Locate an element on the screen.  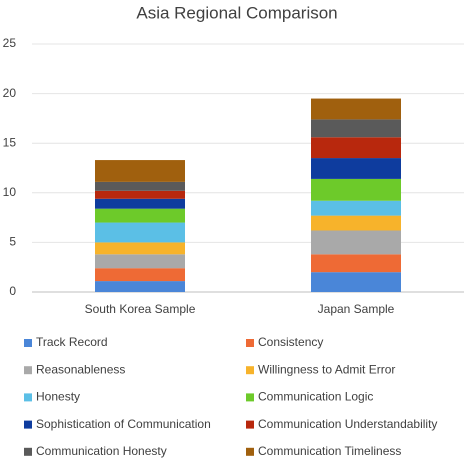
legend-label: Communication Honesty is located at coordinates (101, 451).